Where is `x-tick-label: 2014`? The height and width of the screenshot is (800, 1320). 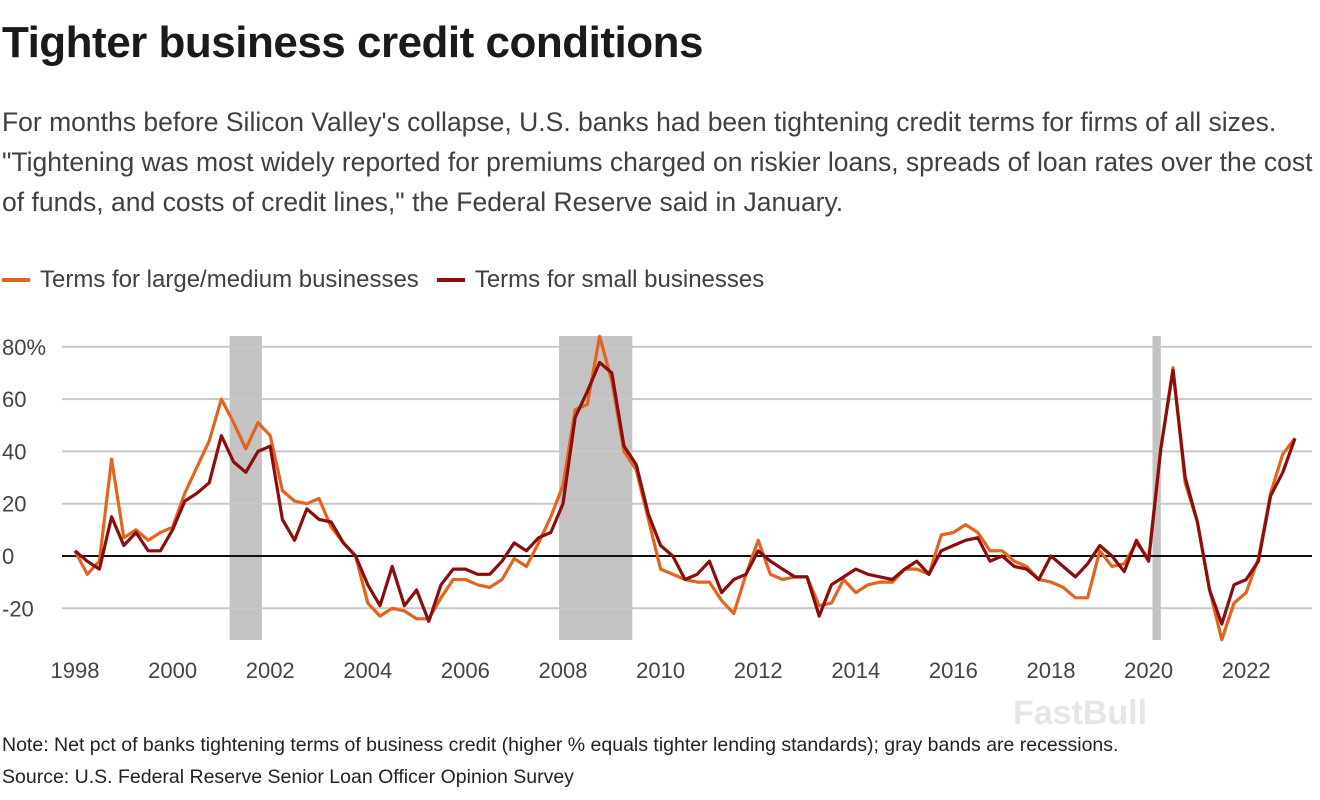
x-tick-label: 2014 is located at coordinates (855, 670).